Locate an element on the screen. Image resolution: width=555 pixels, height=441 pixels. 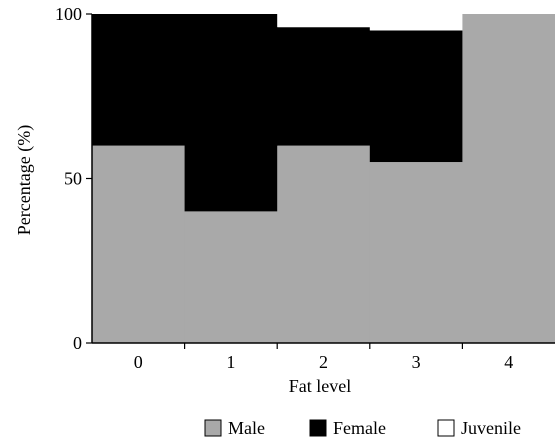
x-tick-label-4: 4 is located at coordinates (508, 362).